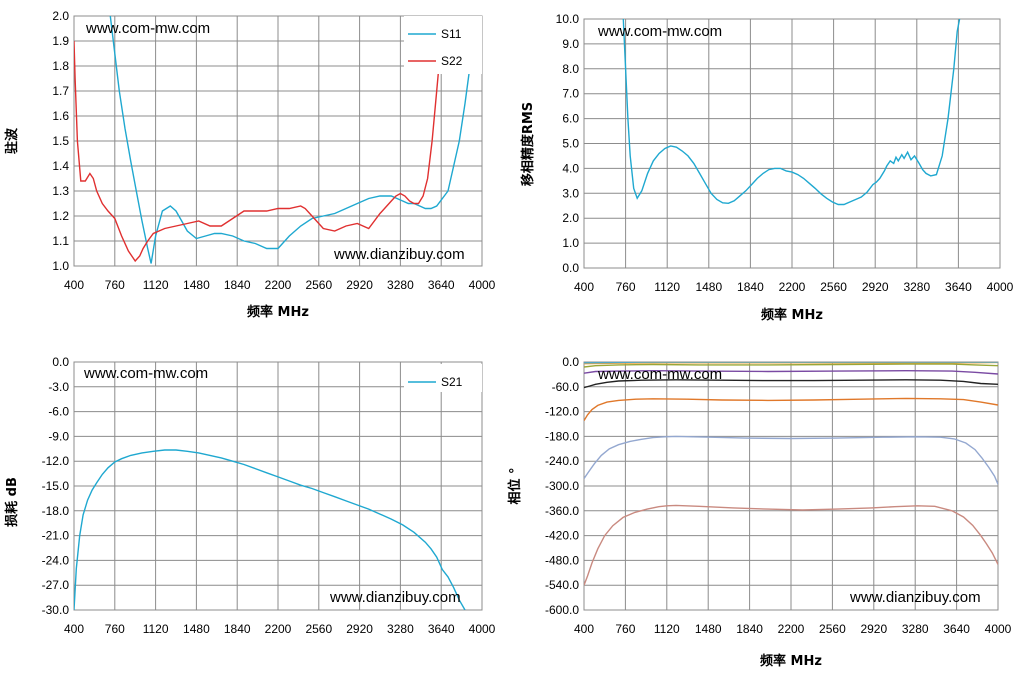 The image size is (1030, 683). What do you see at coordinates (562, 560) in the screenshot?
I see `phase-y-tick-label: -480.0` at bounding box center [562, 560].